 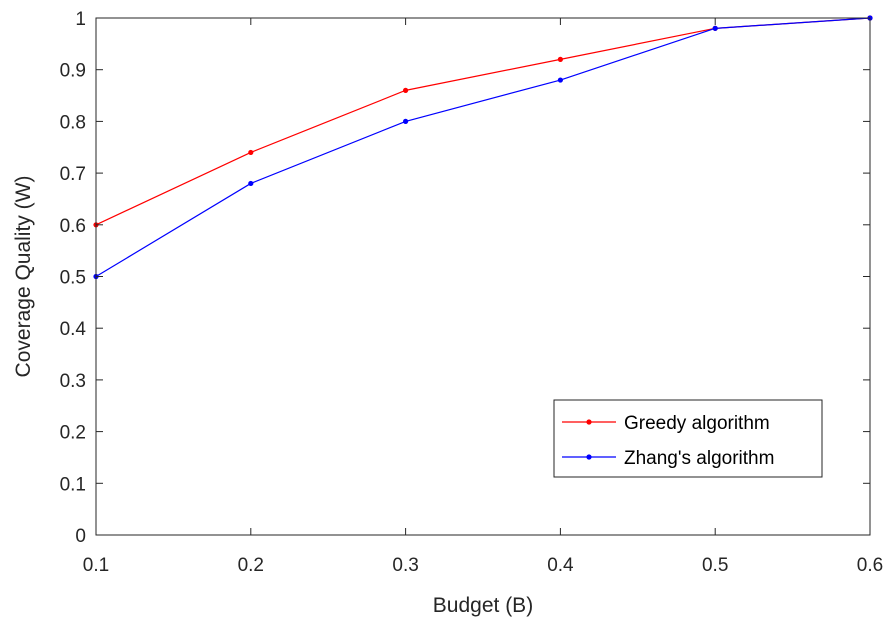 I want to click on x-tick-label: 0.6, so click(x=870, y=565).